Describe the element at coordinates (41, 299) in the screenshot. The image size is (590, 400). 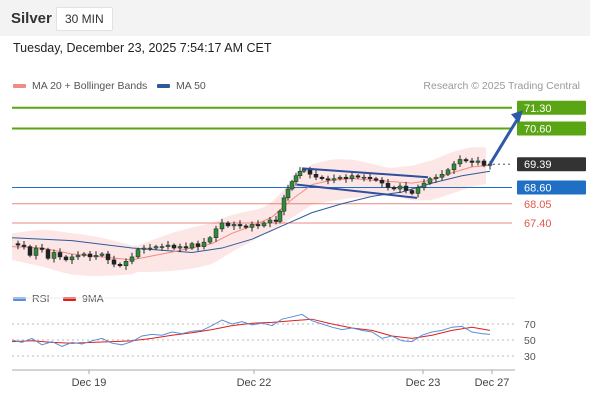
I see `legend-rsi-label: RSI` at that location.